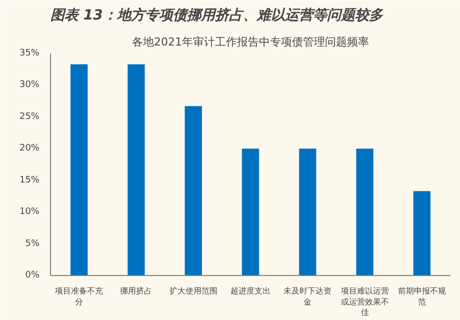  Describe the element at coordinates (29, 85) in the screenshot. I see `y-tick-label: 30%` at that location.